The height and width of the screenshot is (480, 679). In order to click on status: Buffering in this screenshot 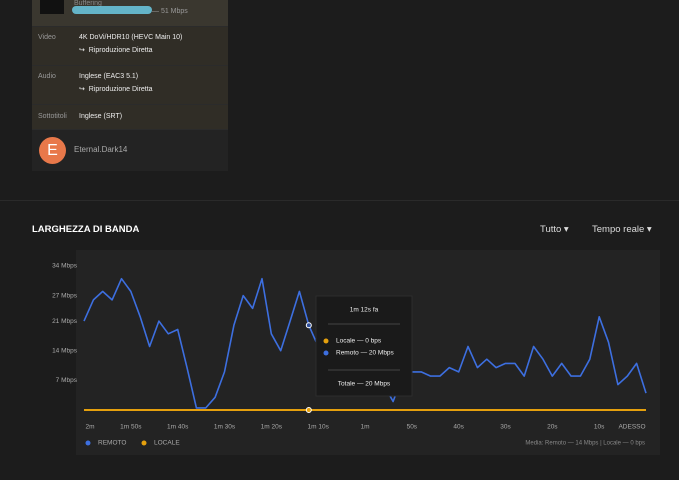, I will do `click(88, 3)`.